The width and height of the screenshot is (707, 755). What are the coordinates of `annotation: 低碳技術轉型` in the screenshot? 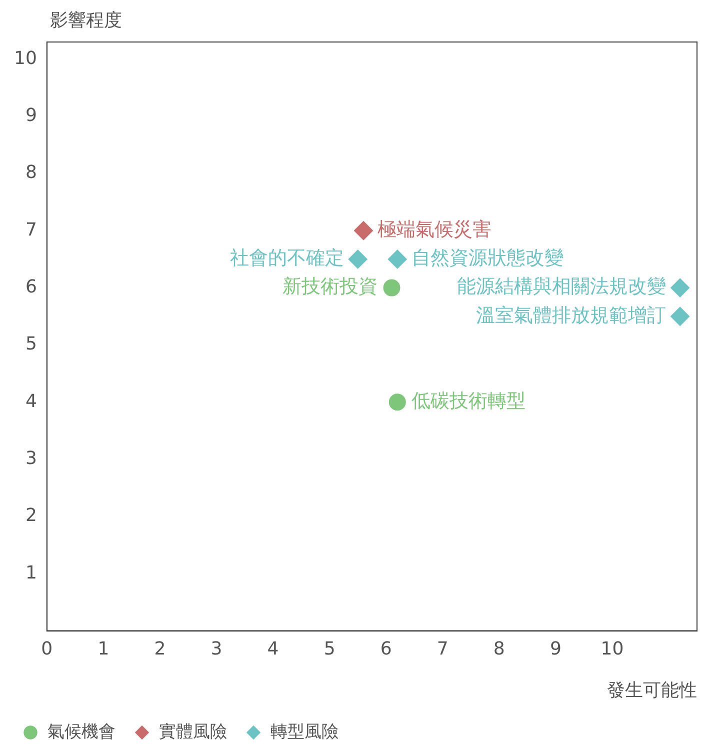 It's located at (468, 401).